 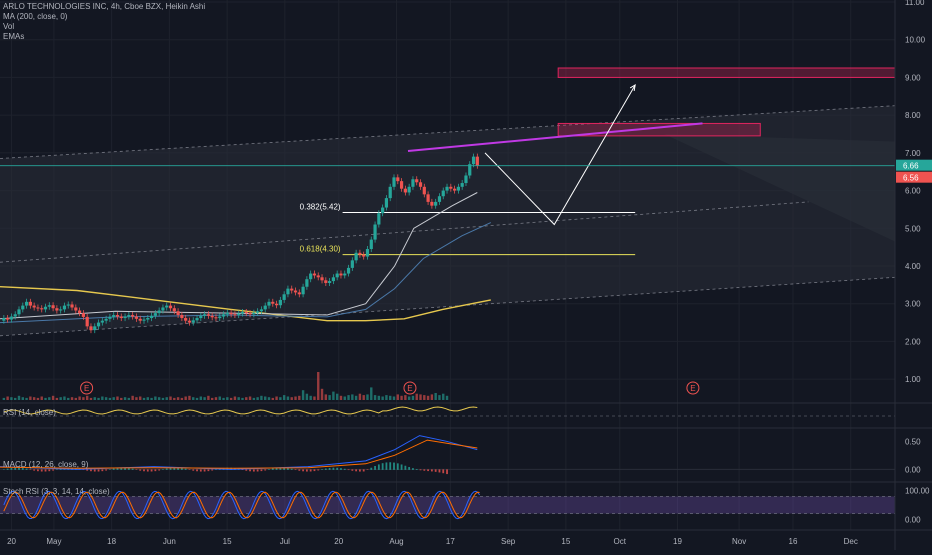 What do you see at coordinates (917, 491) in the screenshot?
I see `stoch-tick-label: 100.00` at bounding box center [917, 491].